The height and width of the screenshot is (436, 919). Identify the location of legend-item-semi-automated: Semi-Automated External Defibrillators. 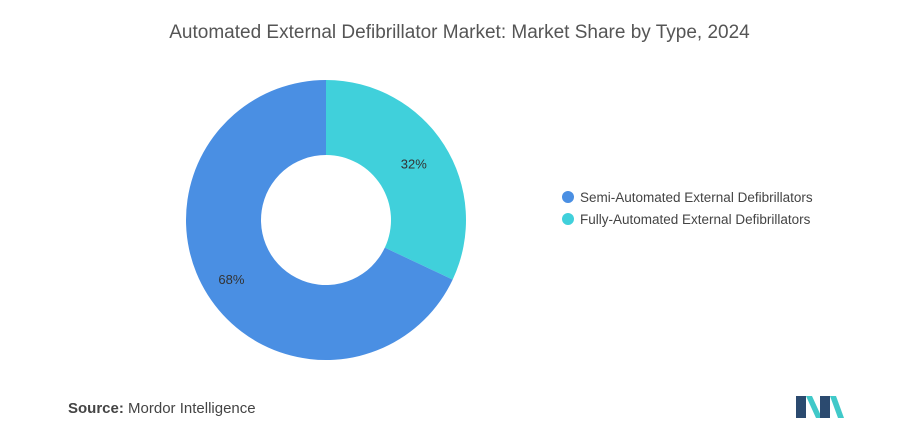
(687, 197).